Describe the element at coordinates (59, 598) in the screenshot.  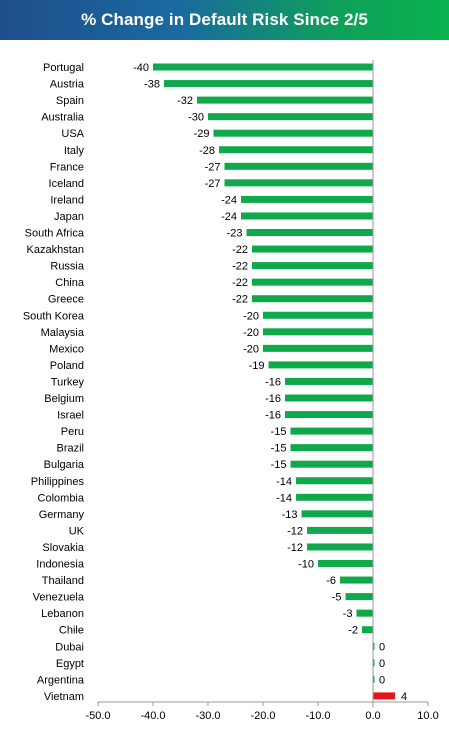
I see `category-label: Venezuela` at that location.